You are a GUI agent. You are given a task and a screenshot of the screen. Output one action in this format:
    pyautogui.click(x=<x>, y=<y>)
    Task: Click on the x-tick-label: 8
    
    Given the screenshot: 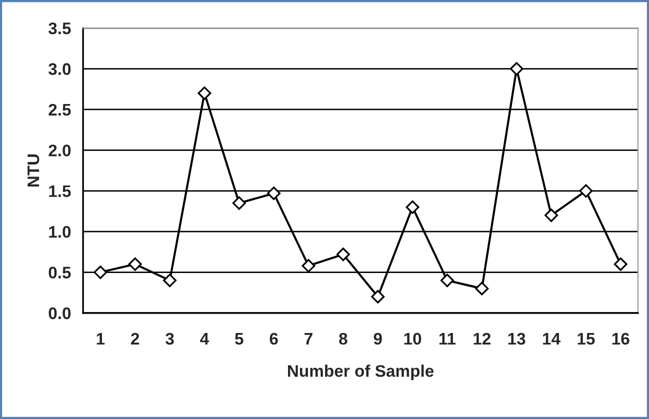 What is the action you would take?
    pyautogui.click(x=343, y=338)
    